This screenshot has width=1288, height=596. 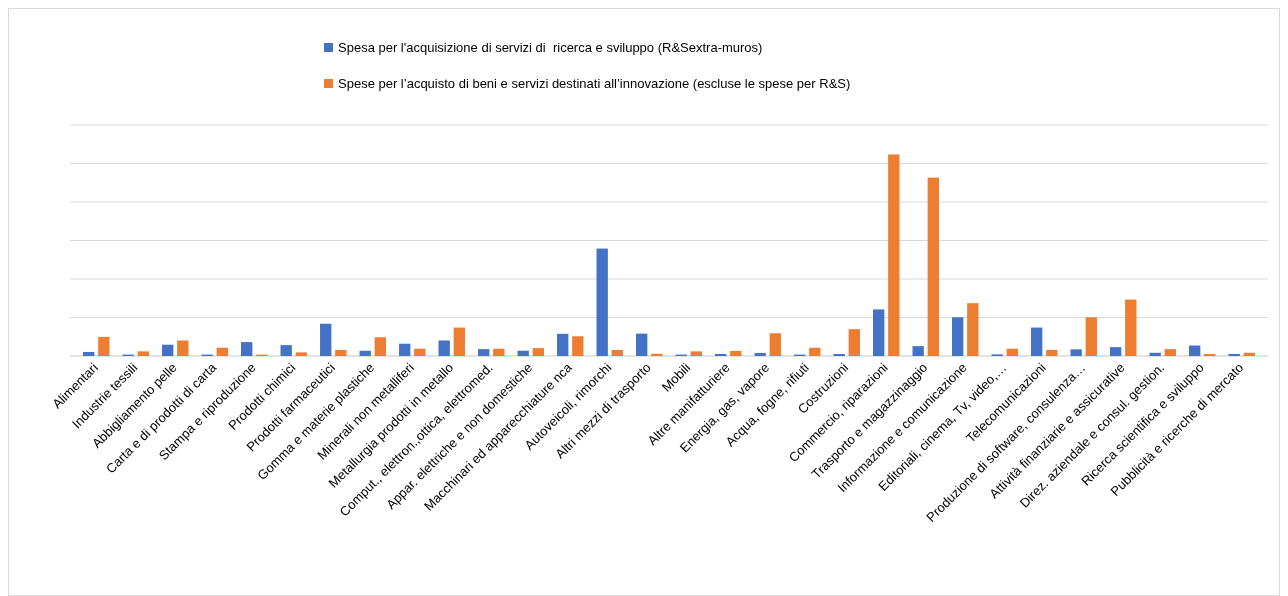 I want to click on legend-label: Spese per l’acquisto di beni e servizi destinati all’innovazione (escluse le spese per R&S), so click(x=594, y=84).